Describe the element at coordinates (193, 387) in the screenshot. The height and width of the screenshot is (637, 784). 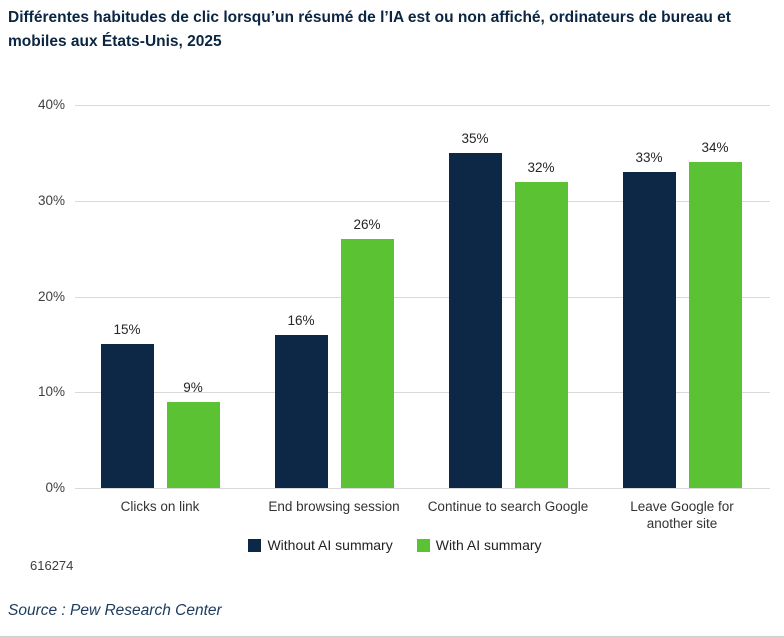
I see `value-label-with-ai-group-1: 9%` at that location.